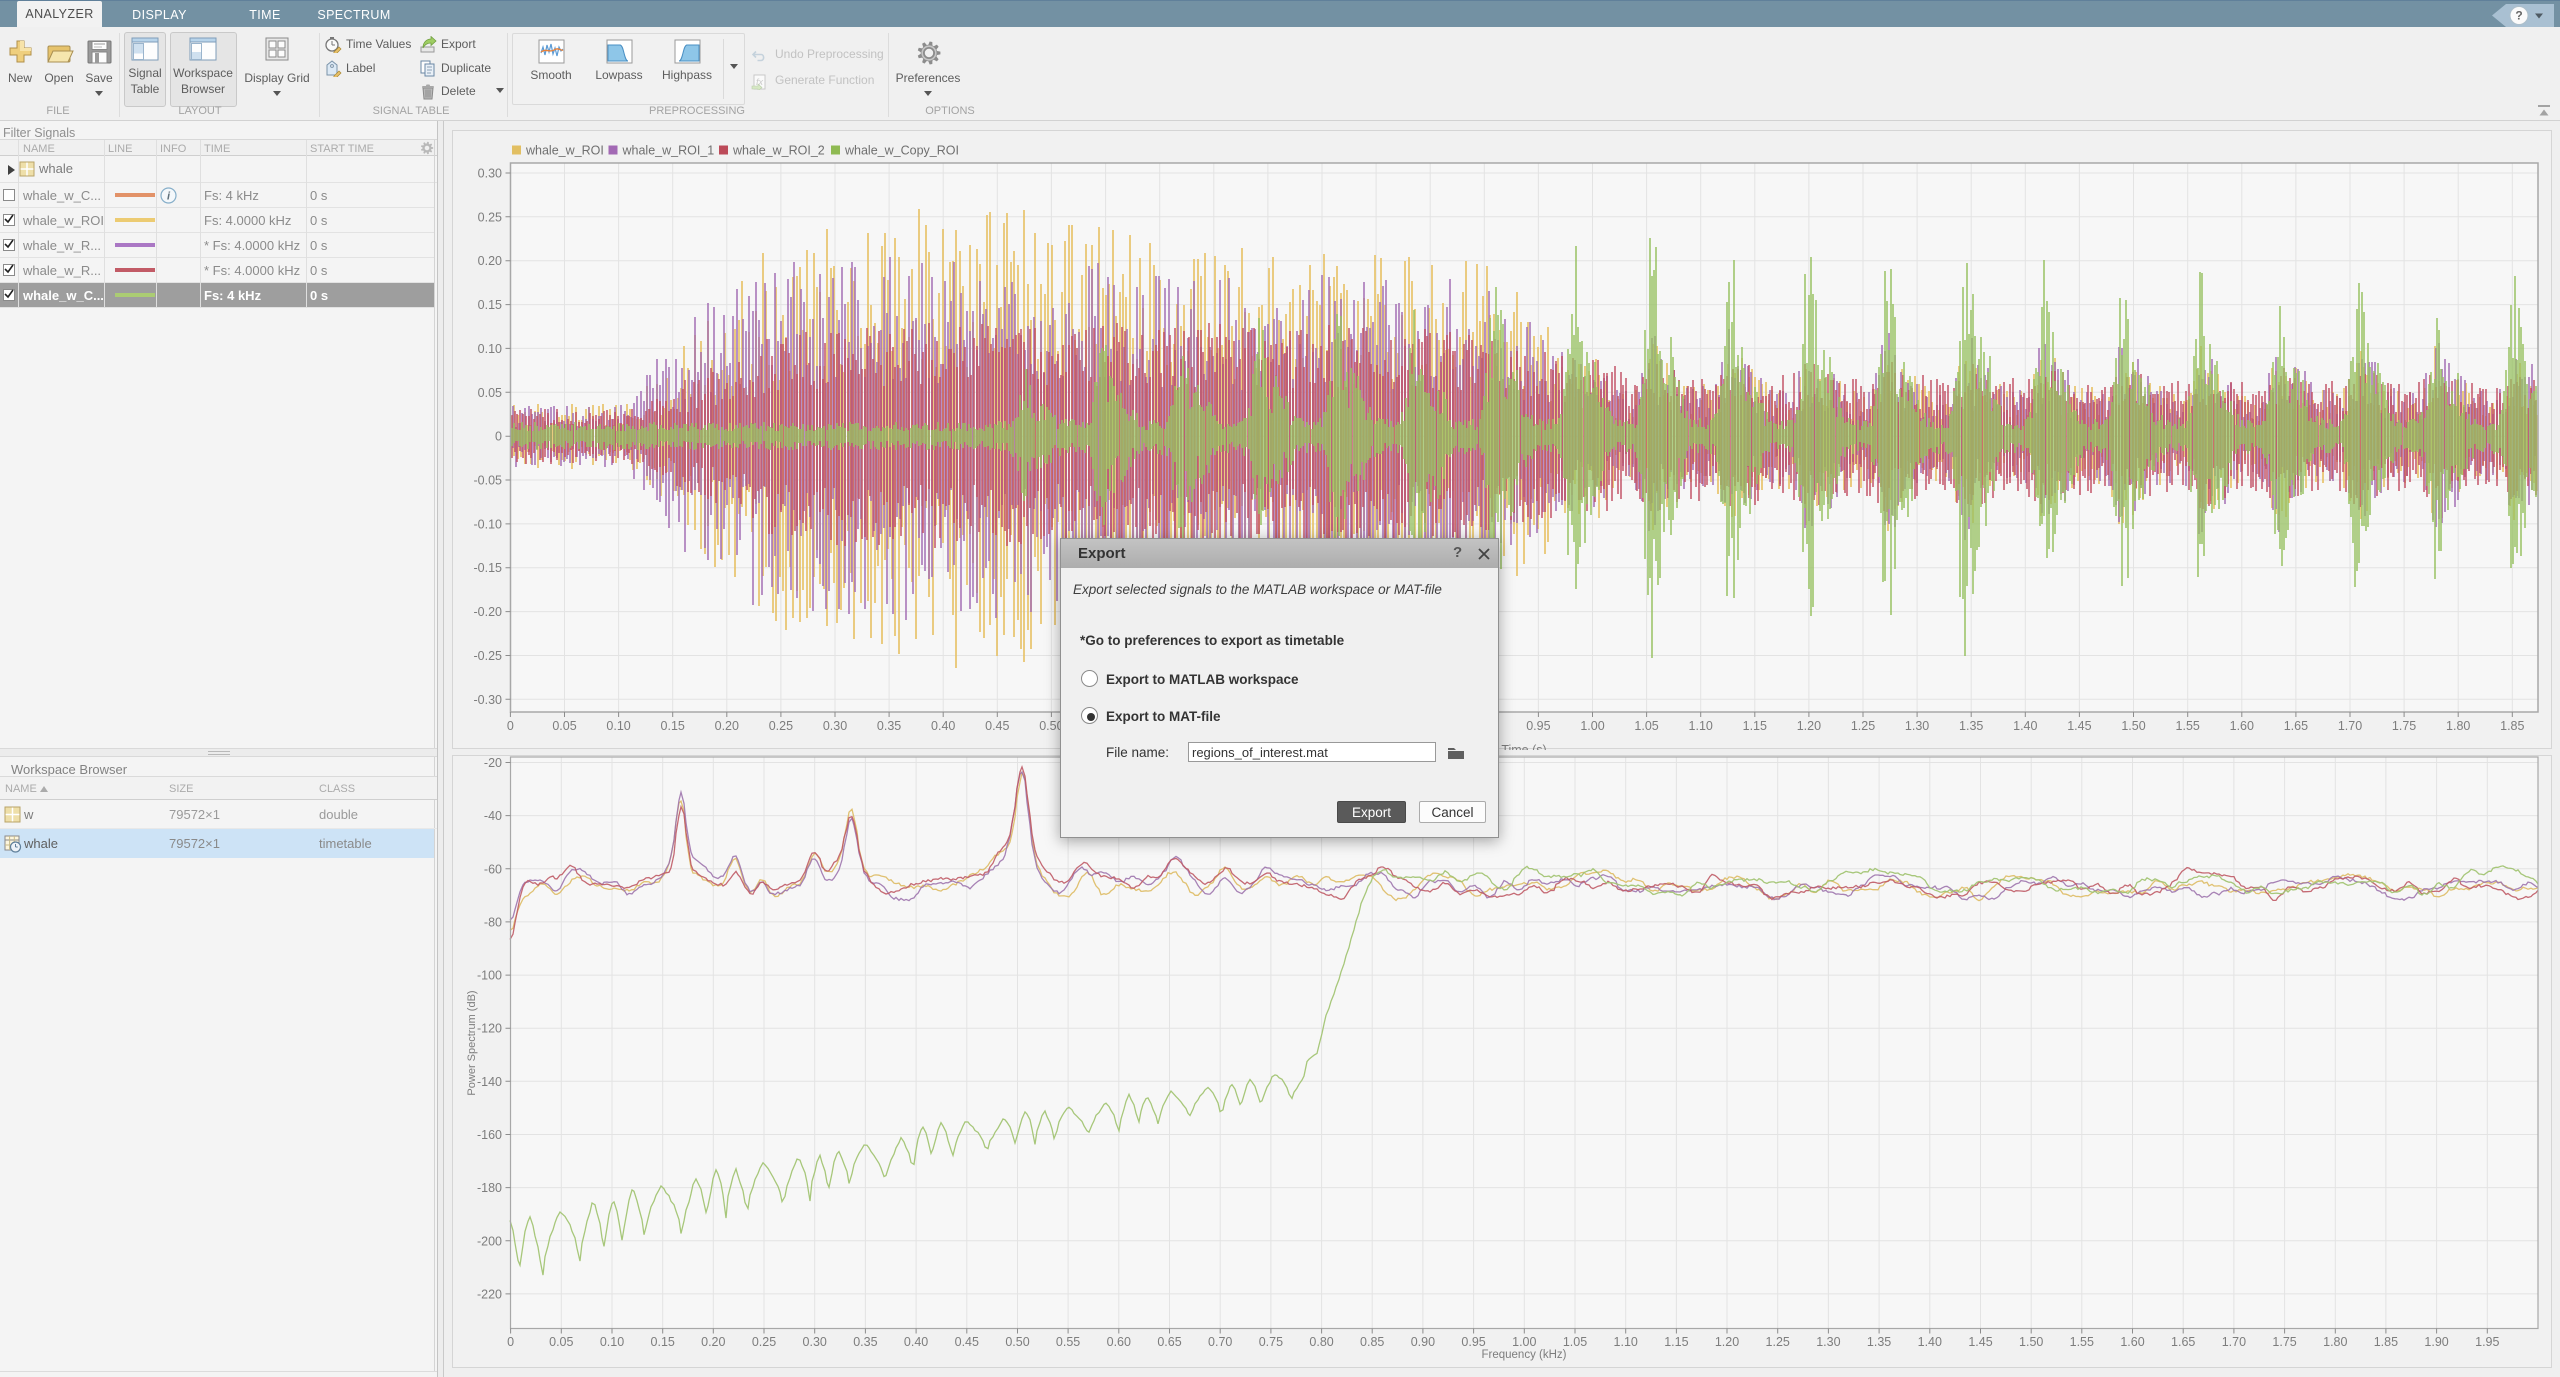 The height and width of the screenshot is (1377, 2560). I want to click on svg-text: 1.90, so click(2436, 1342).